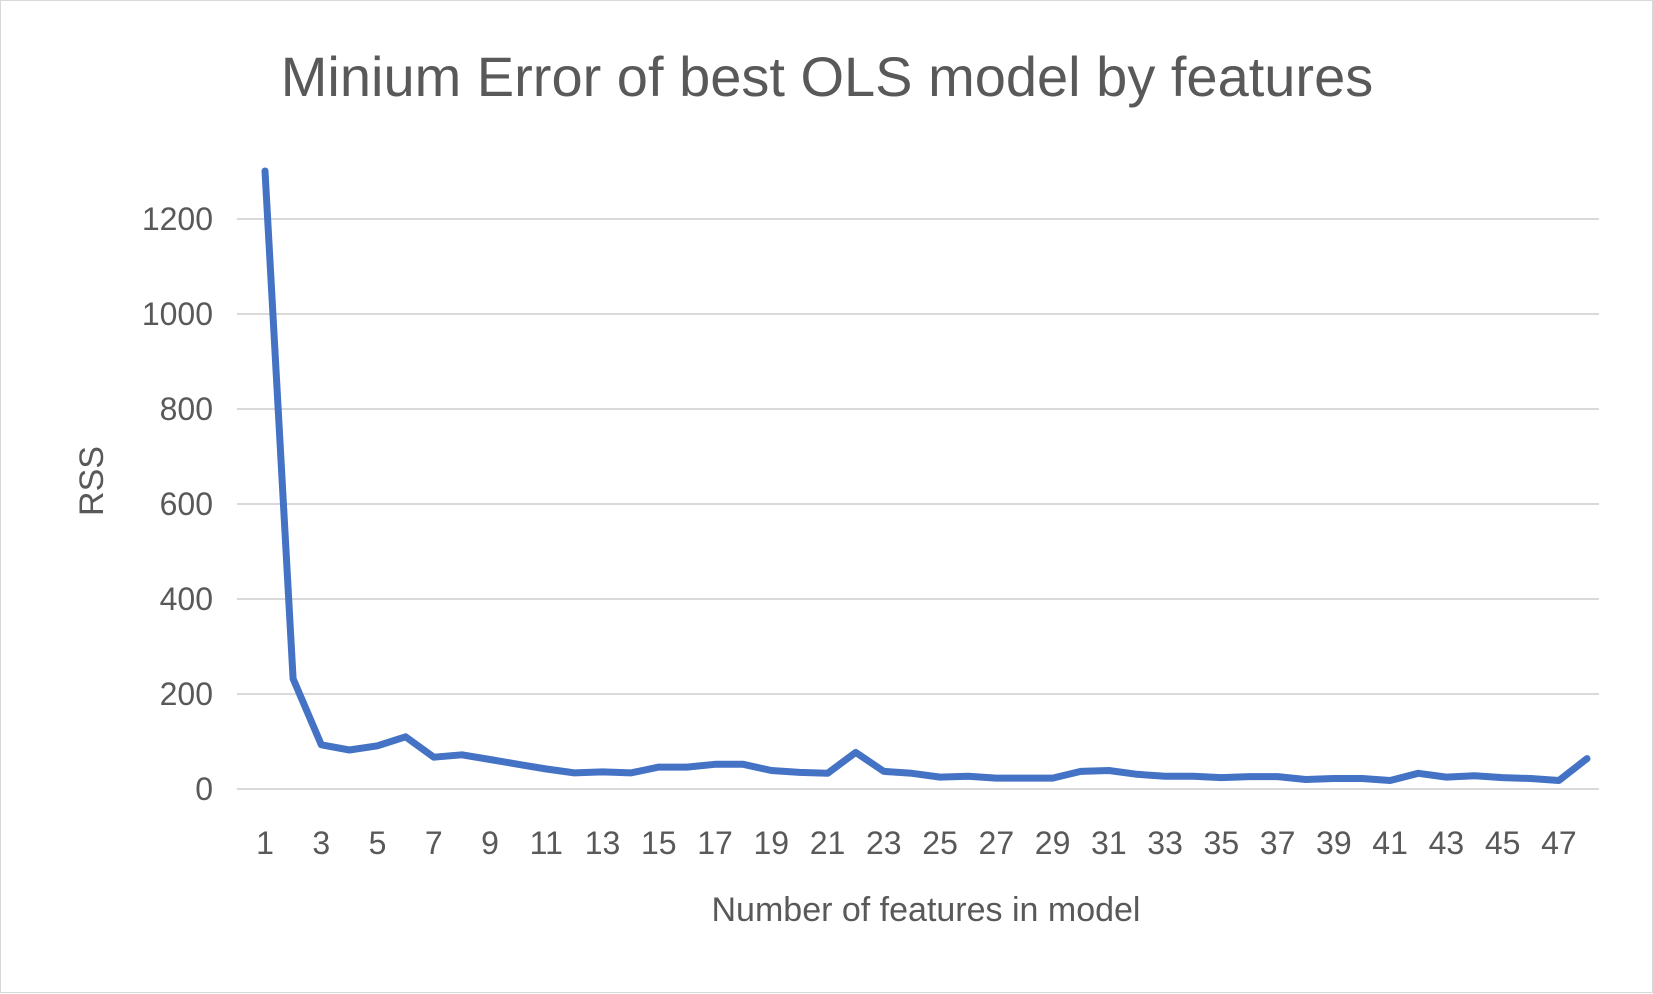 This screenshot has height=994, width=1653. I want to click on x-tick-label: 21, so click(828, 843).